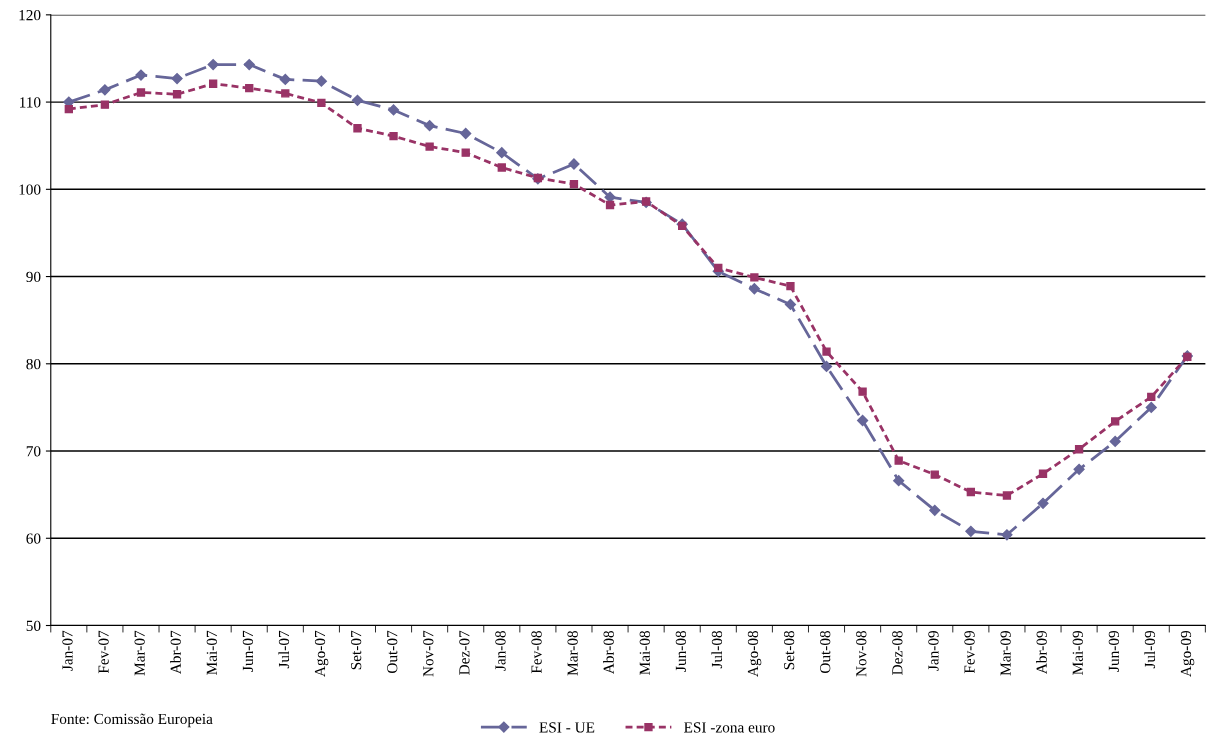 The width and height of the screenshot is (1209, 742). What do you see at coordinates (861, 653) in the screenshot?
I see `x-tick-label: Nov-08` at bounding box center [861, 653].